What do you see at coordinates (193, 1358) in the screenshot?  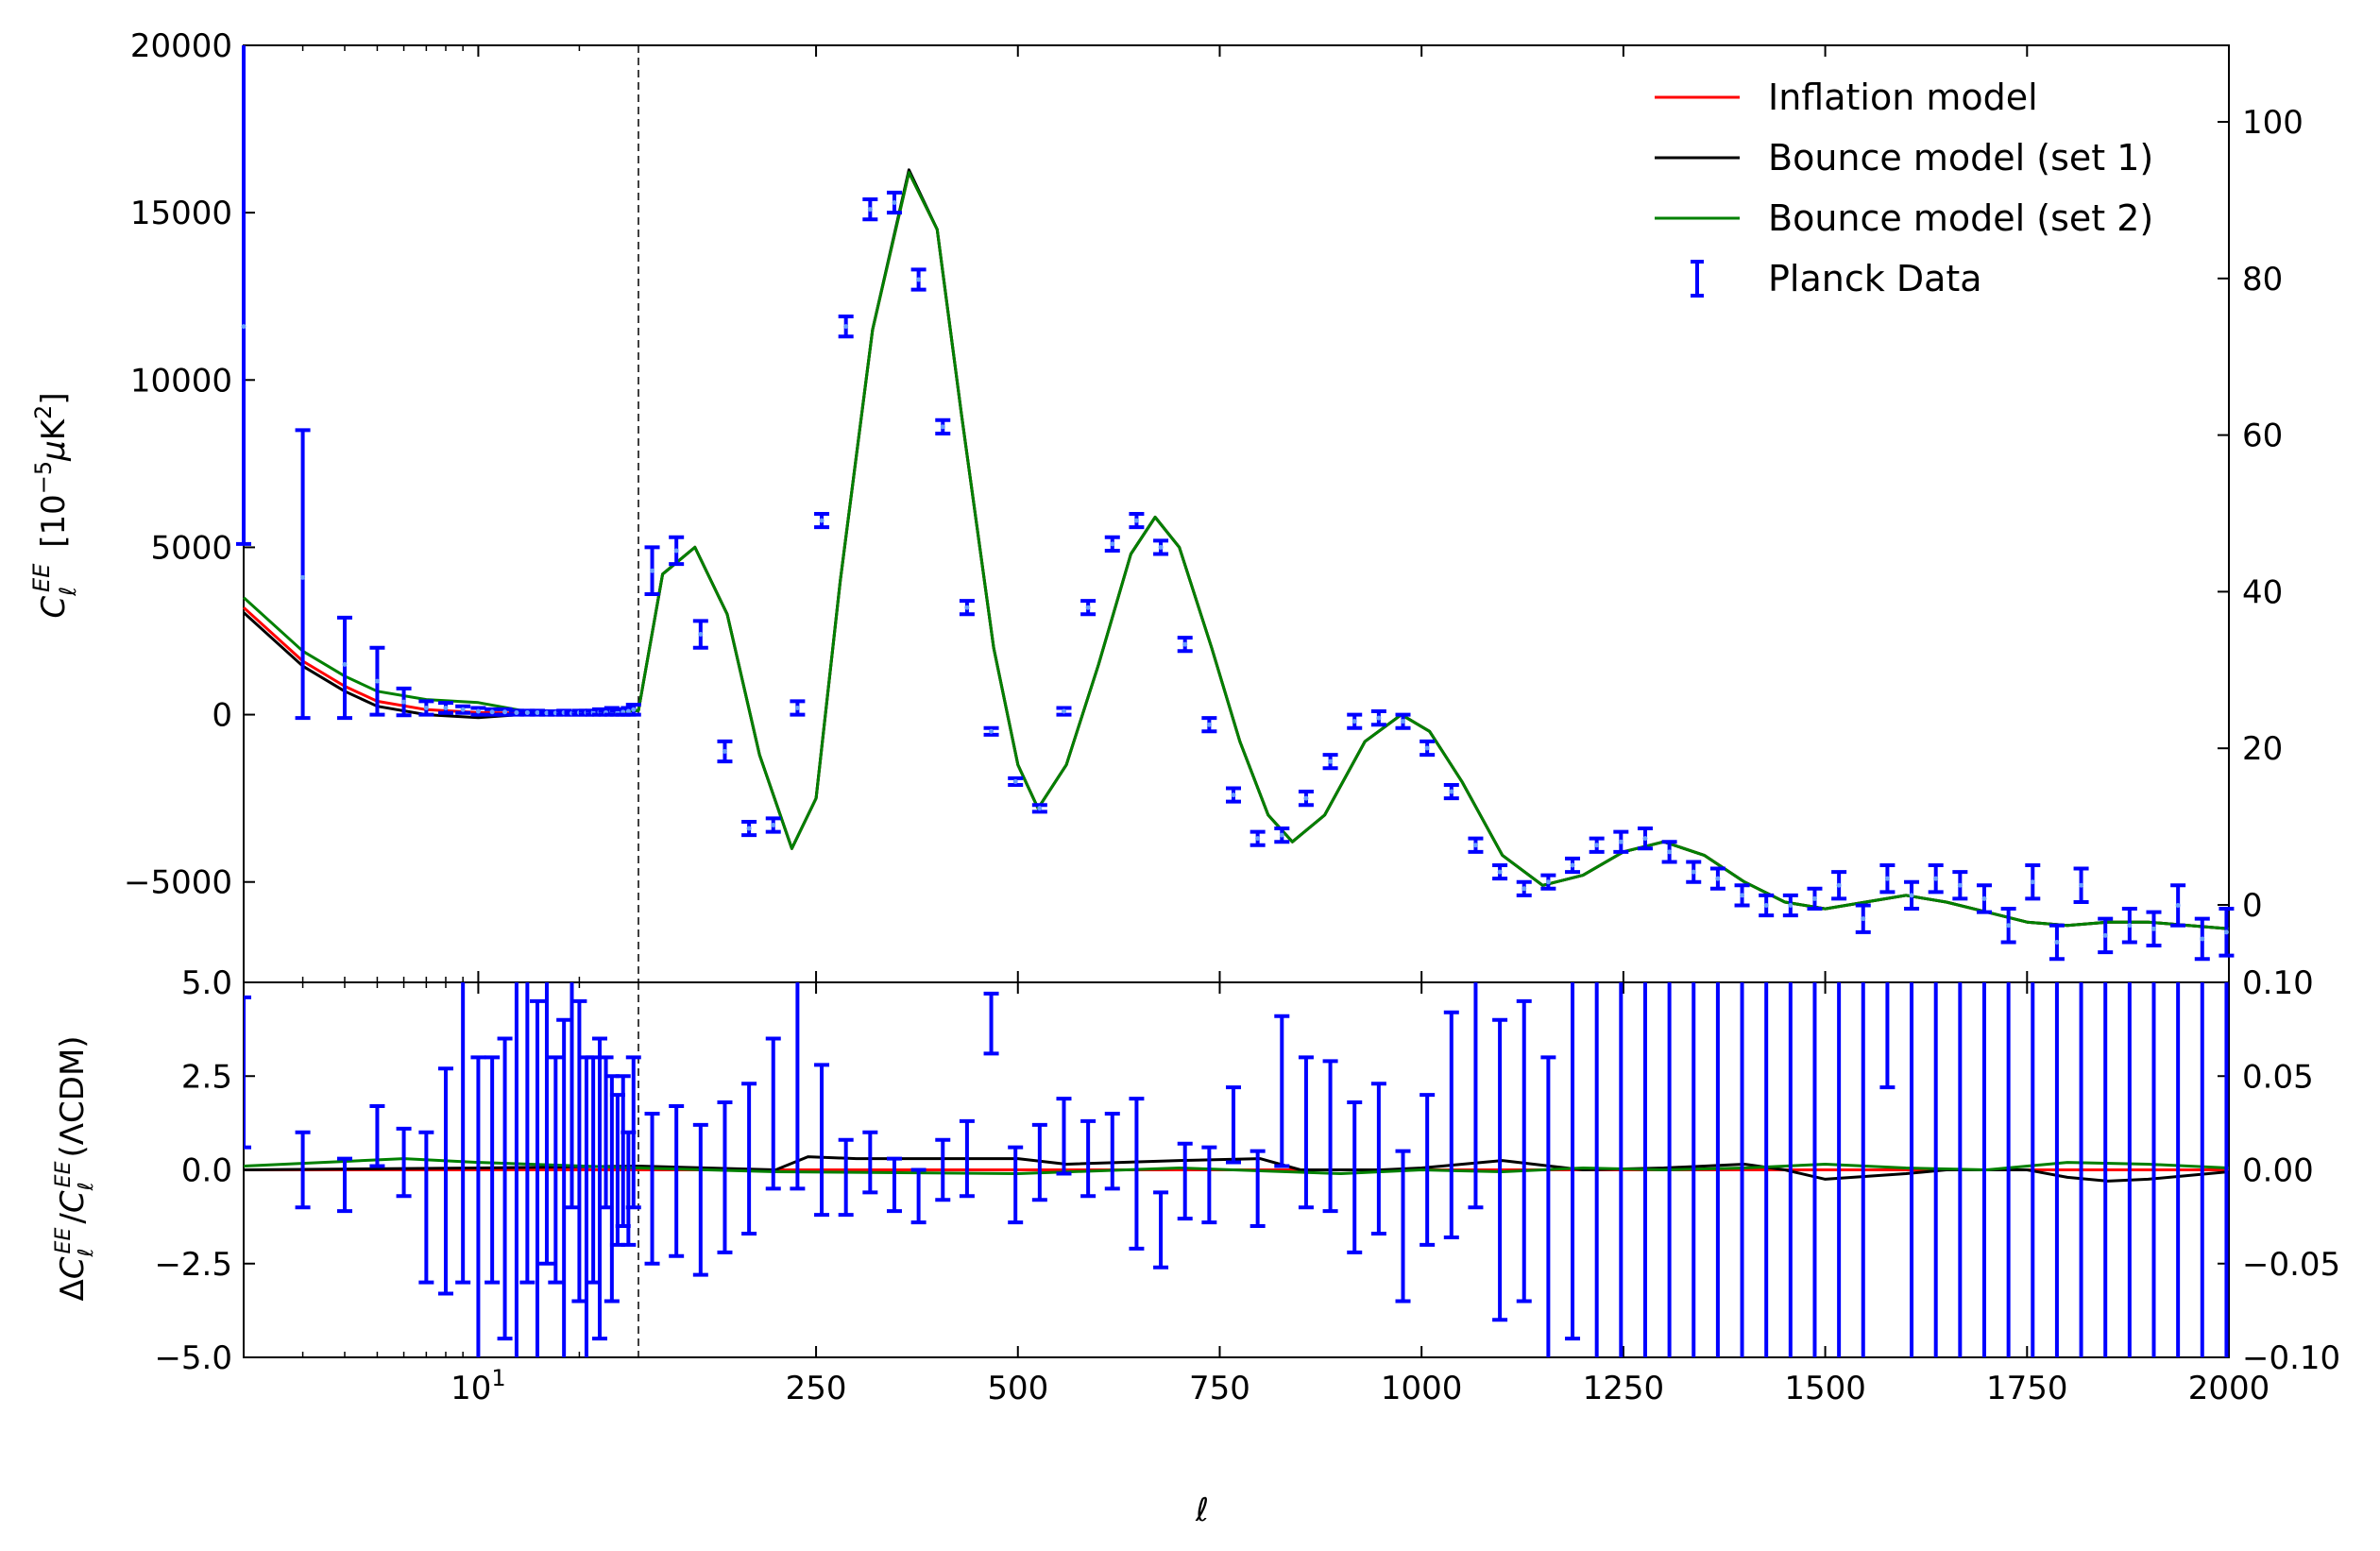 I see `residual-y-tick-label: −5.0` at bounding box center [193, 1358].